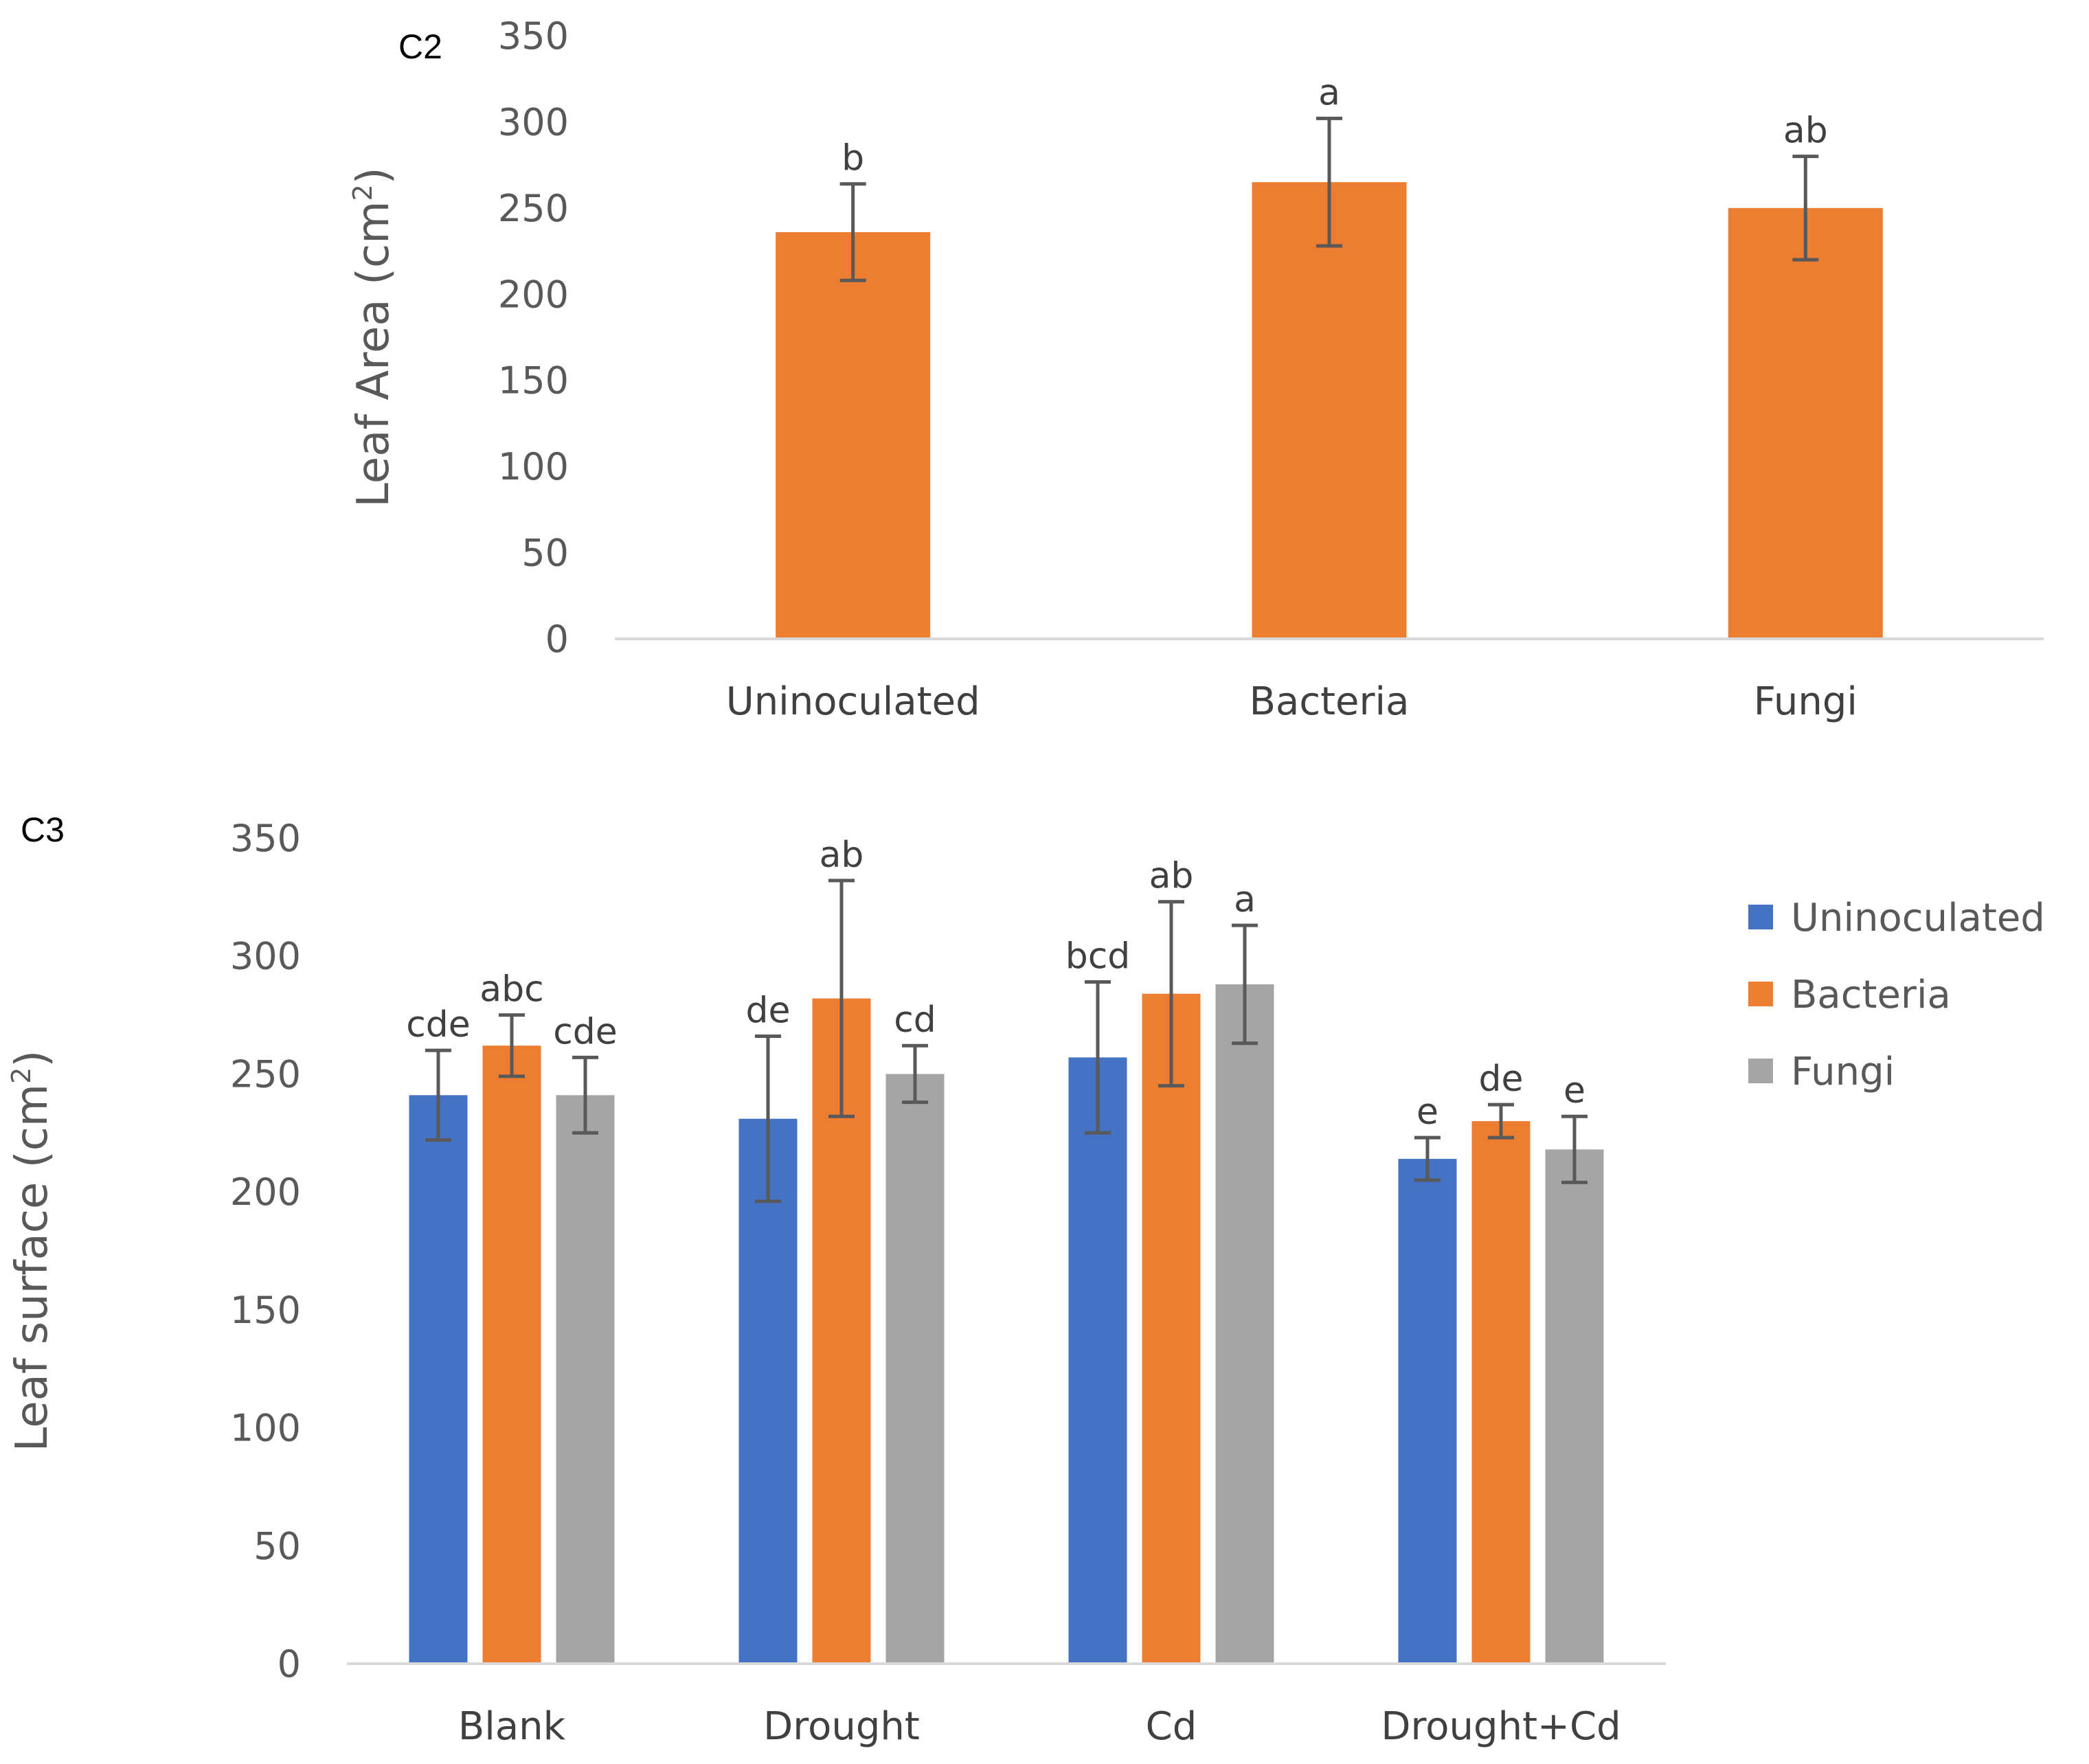 This screenshot has height=1764, width=2089. What do you see at coordinates (32, 1251) in the screenshot?
I see `y-axis-label: Leaf surface (cm2)` at bounding box center [32, 1251].